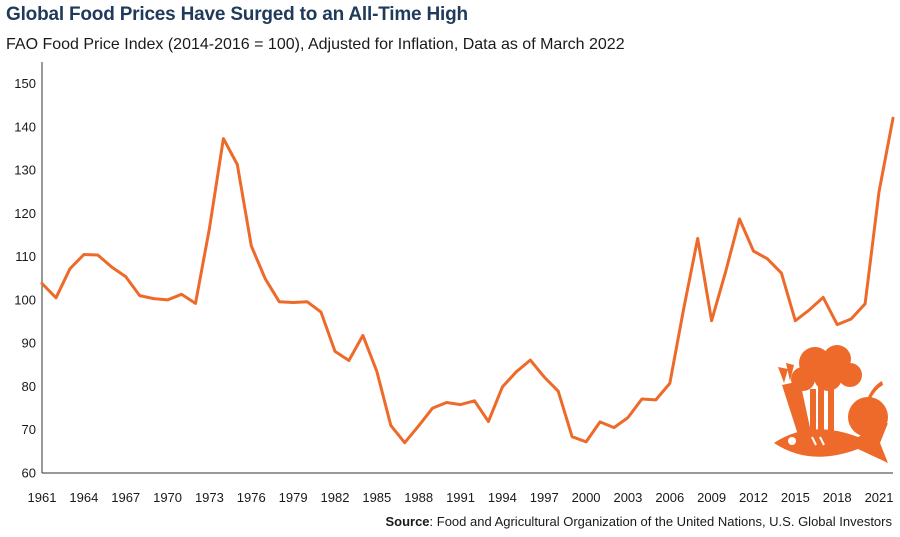 The image size is (900, 537). What do you see at coordinates (29, 343) in the screenshot?
I see `y-tick-label: 90` at bounding box center [29, 343].